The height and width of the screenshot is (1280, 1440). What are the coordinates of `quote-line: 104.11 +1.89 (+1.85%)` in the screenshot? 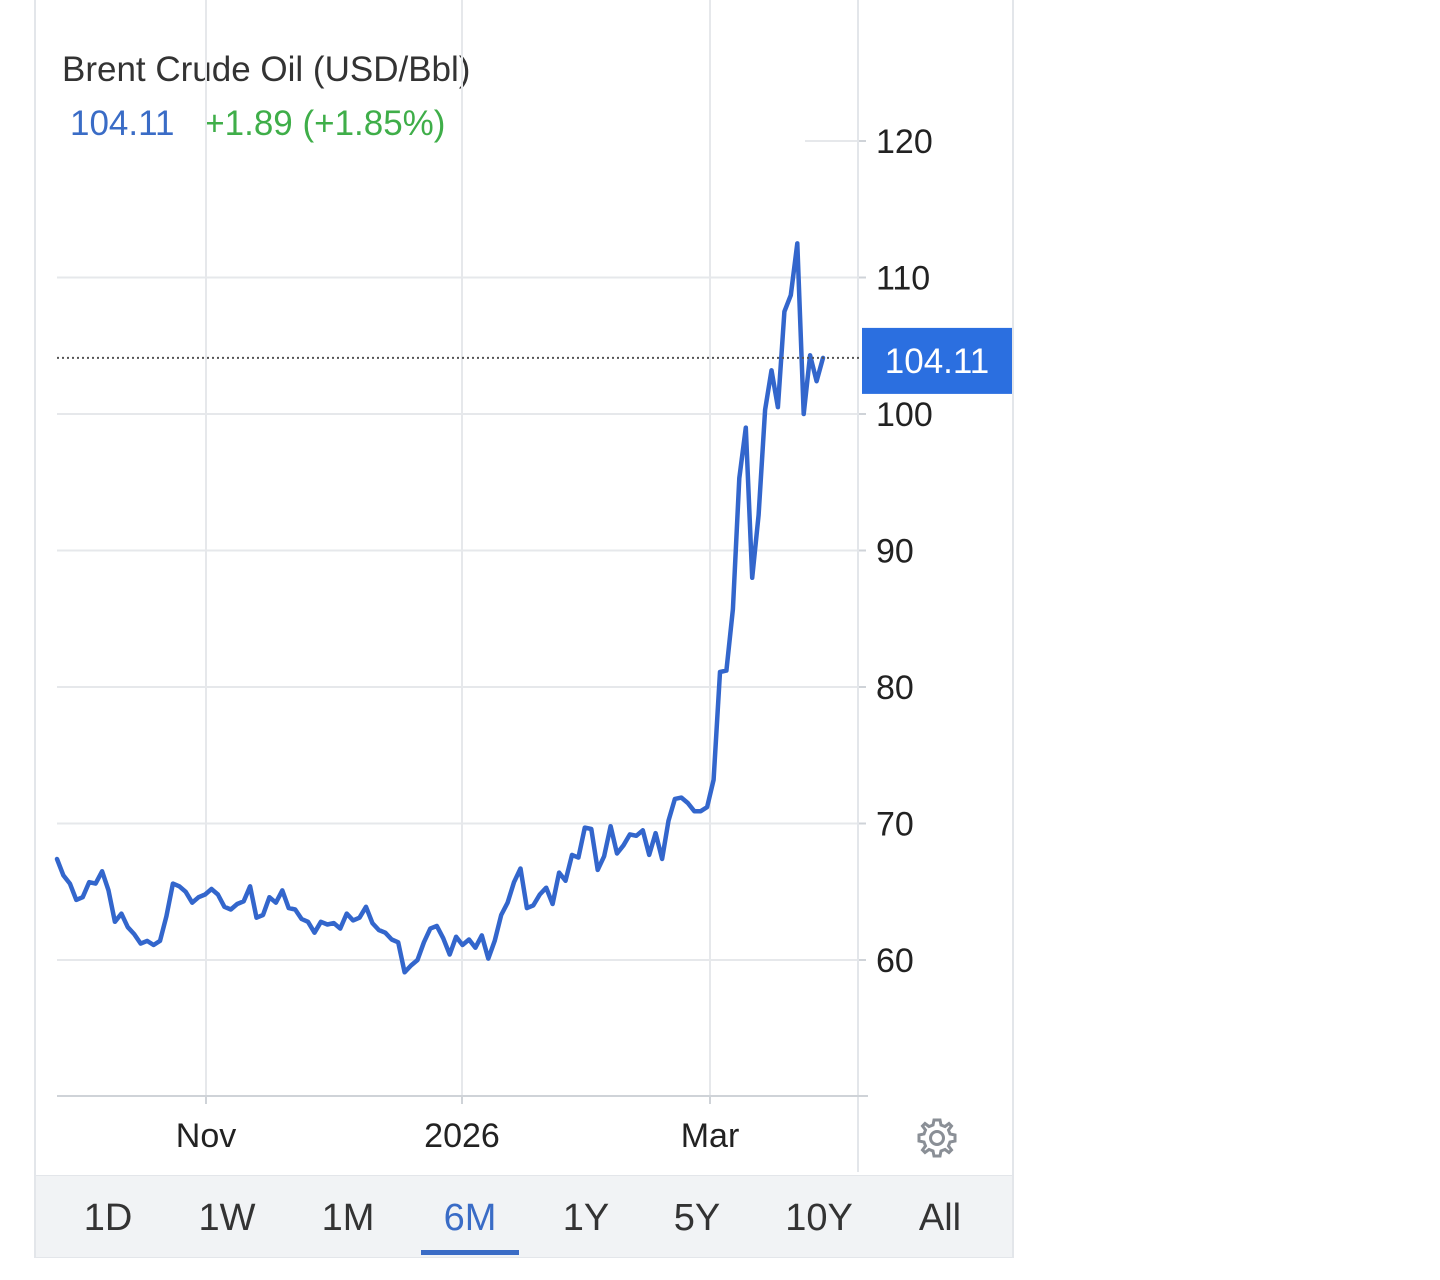 It's located at (257, 124).